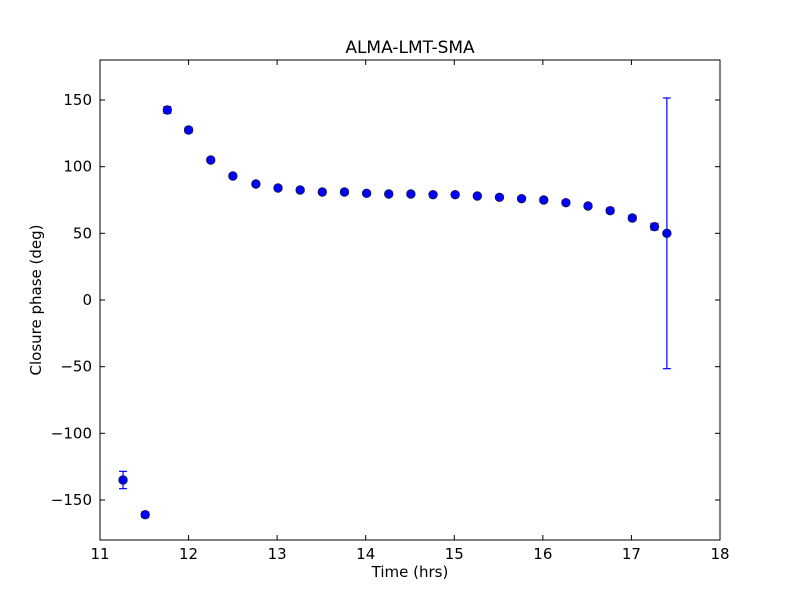 The image size is (800, 604). What do you see at coordinates (77, 100) in the screenshot?
I see `y-tick-label: 150` at bounding box center [77, 100].